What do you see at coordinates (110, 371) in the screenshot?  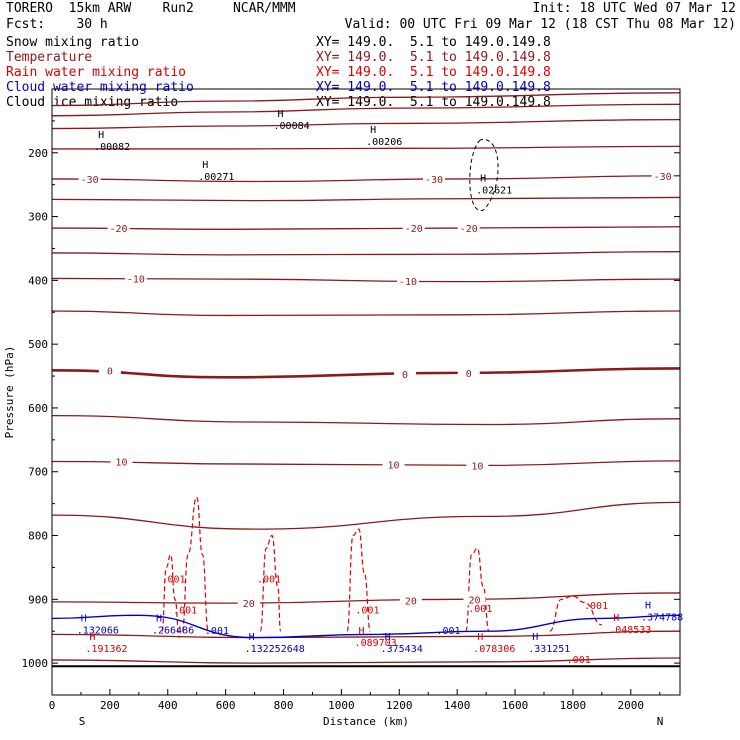 I see `isotherm-label: 0` at bounding box center [110, 371].